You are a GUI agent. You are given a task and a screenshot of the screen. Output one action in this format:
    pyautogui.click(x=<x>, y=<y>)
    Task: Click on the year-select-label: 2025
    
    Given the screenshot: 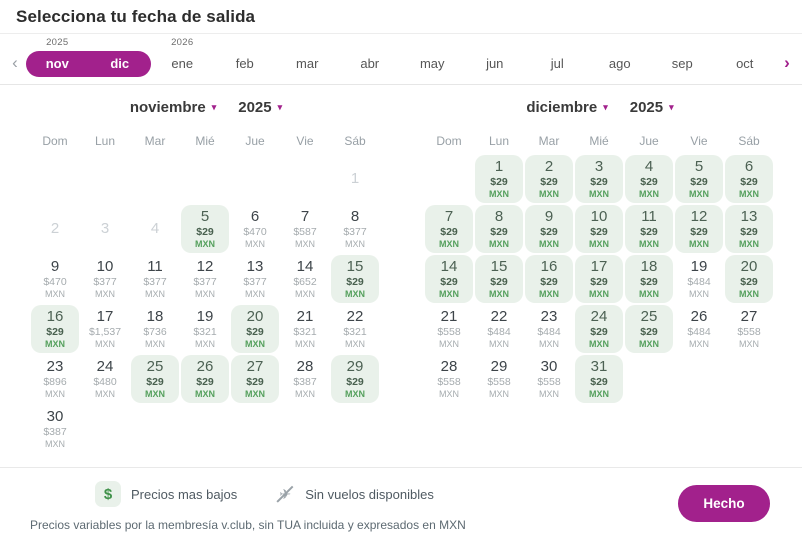 What is the action you would take?
    pyautogui.click(x=646, y=107)
    